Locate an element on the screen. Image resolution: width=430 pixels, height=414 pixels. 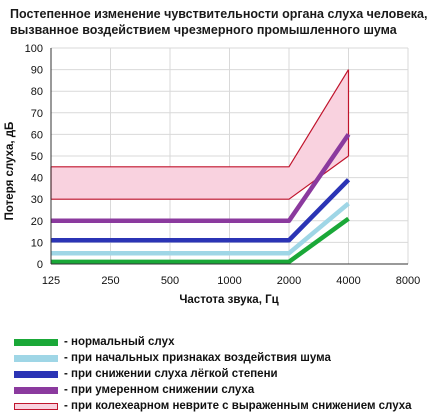
y-axis-label: Потеря слуха, дБ is located at coordinates (10, 171).